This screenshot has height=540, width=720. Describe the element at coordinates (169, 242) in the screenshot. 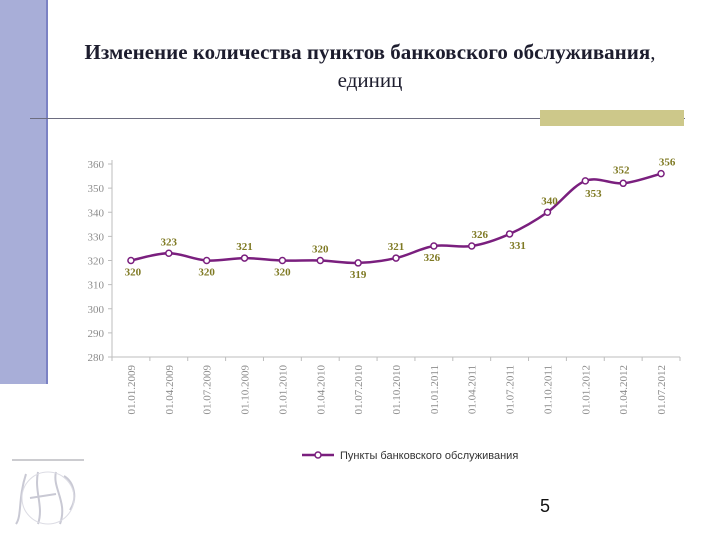

I see `data-label: 323` at that location.